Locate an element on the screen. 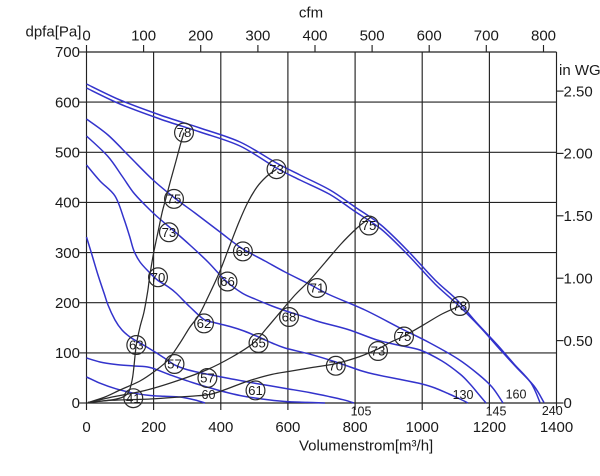 This screenshot has height=476, width=600. svg-text: Volumenstrom[m³/h] is located at coordinates (366, 446).